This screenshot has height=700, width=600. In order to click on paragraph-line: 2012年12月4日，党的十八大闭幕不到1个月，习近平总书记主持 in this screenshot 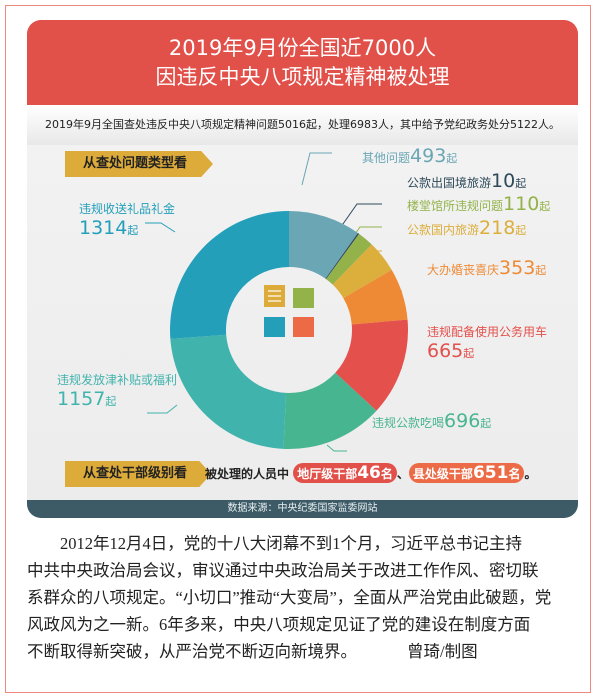, I will do `click(291, 543)`.